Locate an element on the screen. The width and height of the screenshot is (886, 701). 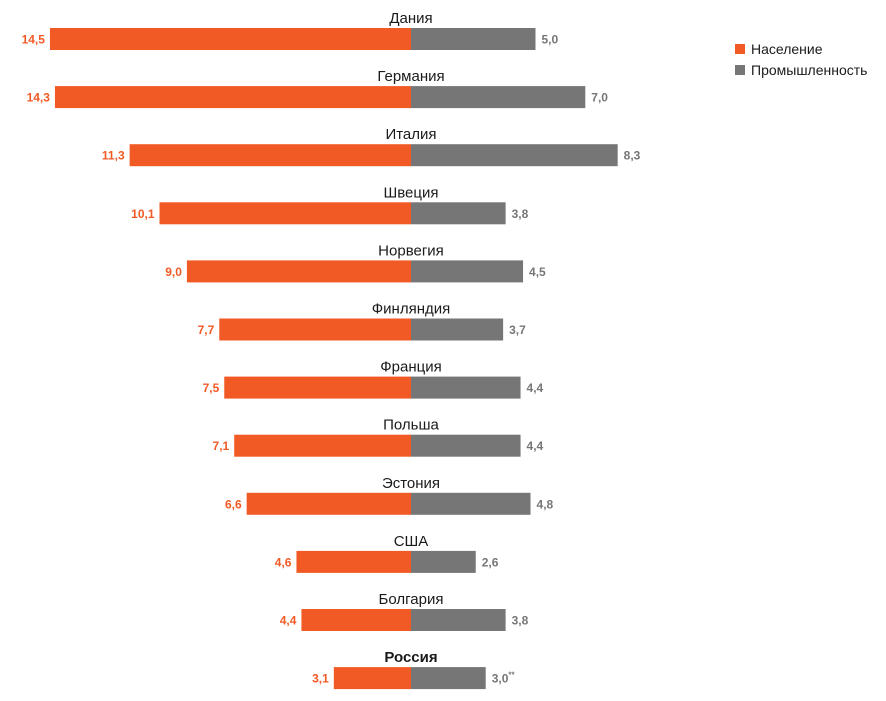
data-label-industry: 8,3 is located at coordinates (632, 156).